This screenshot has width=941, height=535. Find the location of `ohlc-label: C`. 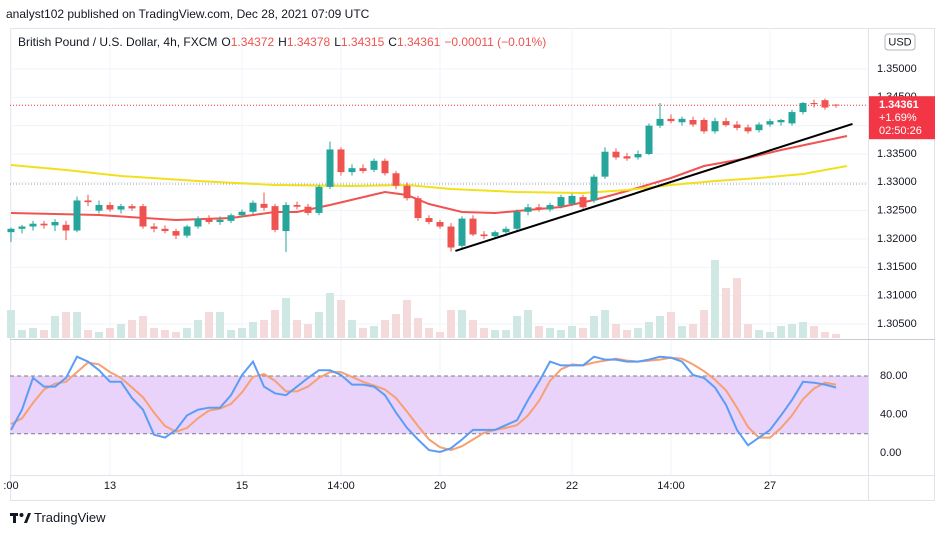

ohlc-label: C is located at coordinates (392, 42).